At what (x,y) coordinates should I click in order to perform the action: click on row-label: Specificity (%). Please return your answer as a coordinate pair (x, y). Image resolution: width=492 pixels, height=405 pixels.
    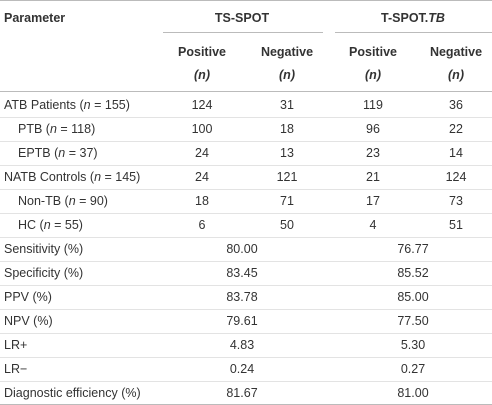
    Looking at the image, I should click on (44, 273).